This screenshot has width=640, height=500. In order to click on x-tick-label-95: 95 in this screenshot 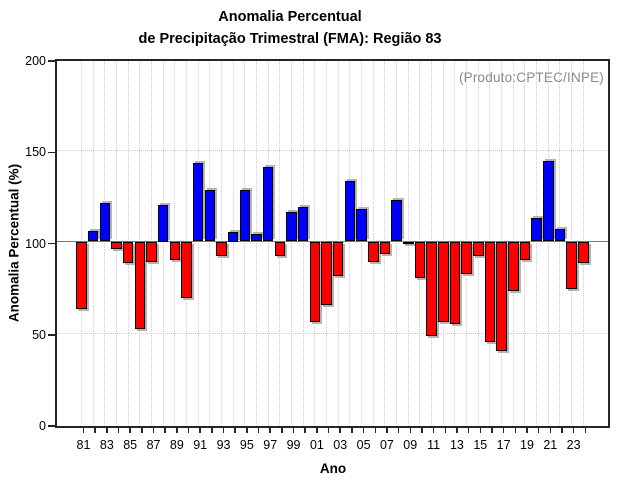, I will do `click(246, 445)`.